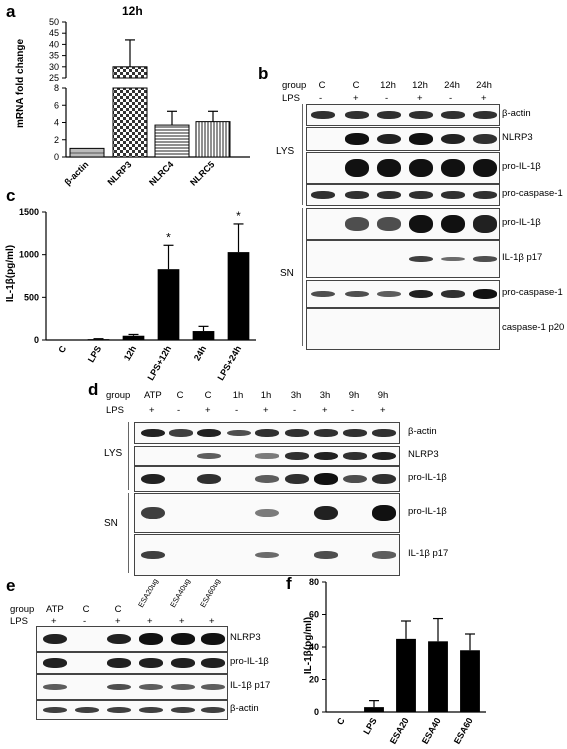 Image resolution: width=567 pixels, height=749 pixels. What do you see at coordinates (263, 73) in the screenshot?
I see `panel-b-letter: b` at bounding box center [263, 73].